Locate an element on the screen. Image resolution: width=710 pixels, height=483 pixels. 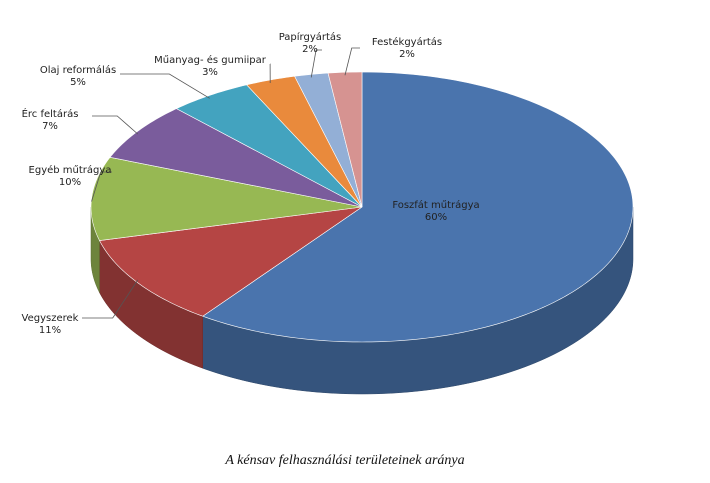
slice-label: Műanyag- és gumiipar is located at coordinates (210, 60).